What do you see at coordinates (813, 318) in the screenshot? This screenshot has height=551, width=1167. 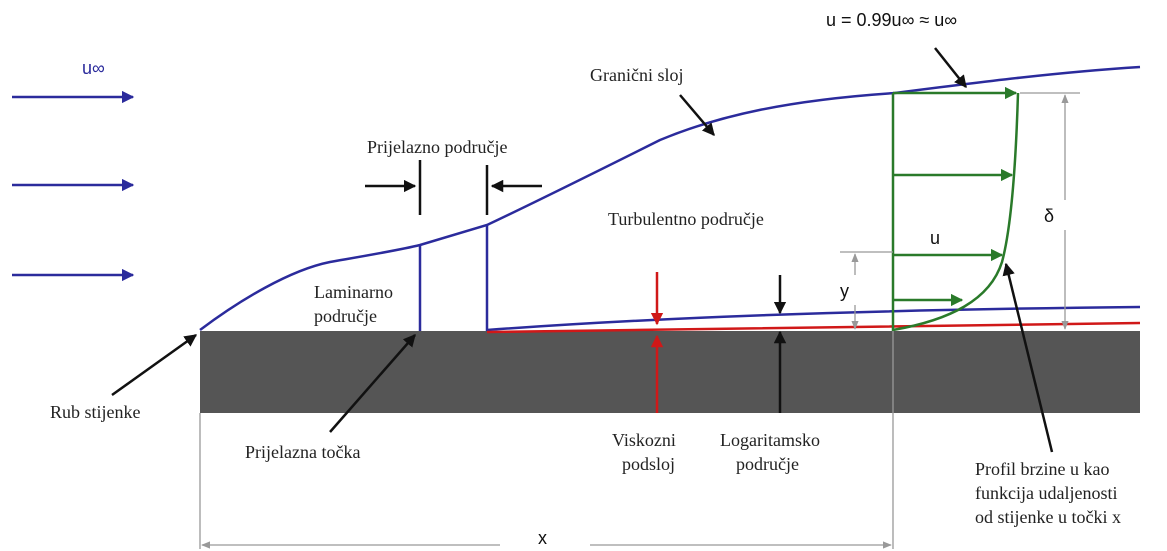 I see `log-layer-edge` at bounding box center [813, 318].